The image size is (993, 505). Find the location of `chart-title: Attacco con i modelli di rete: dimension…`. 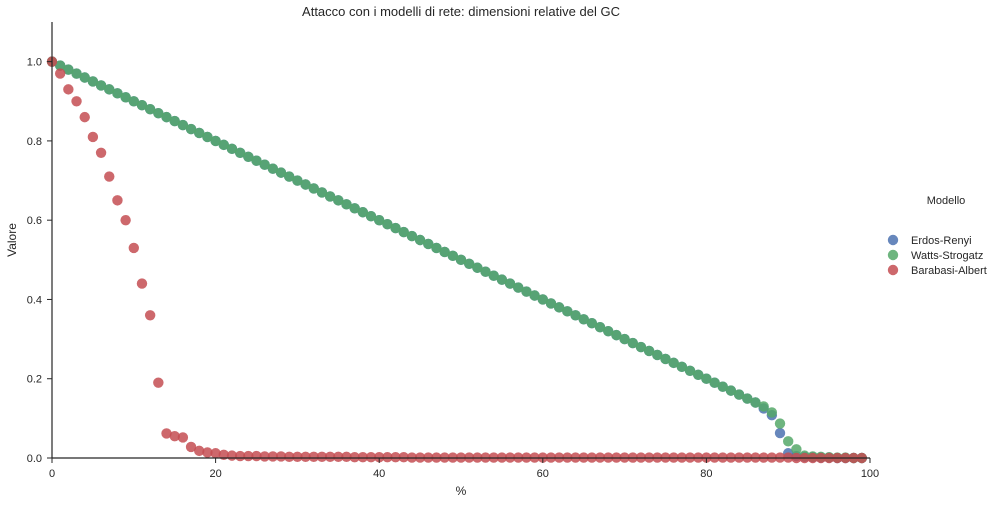

chart-title: Attacco con i modelli di rete: dimension… is located at coordinates (461, 11).